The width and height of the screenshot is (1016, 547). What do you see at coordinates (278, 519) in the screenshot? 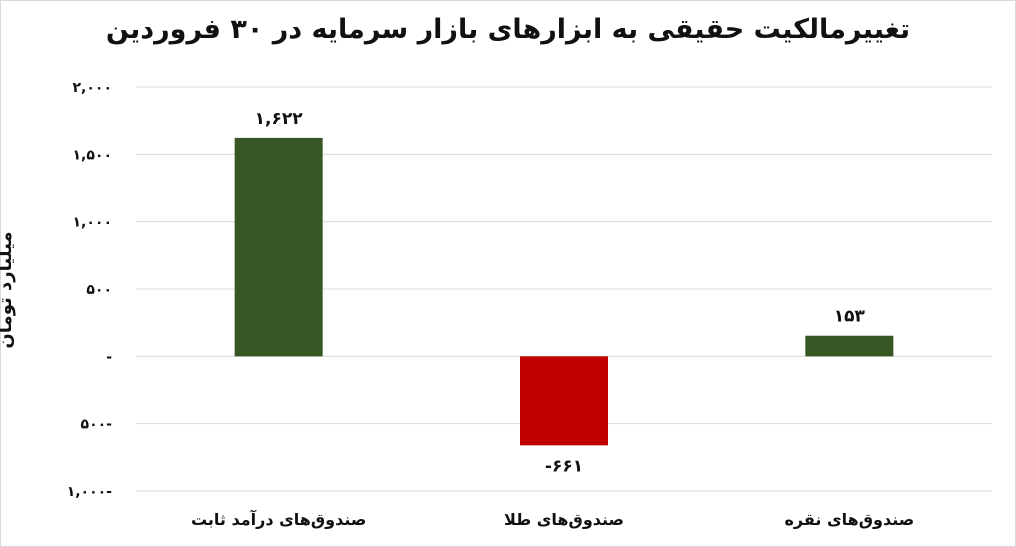
I see `category-label: صندوق‌های درآمد ثابت` at bounding box center [278, 519].